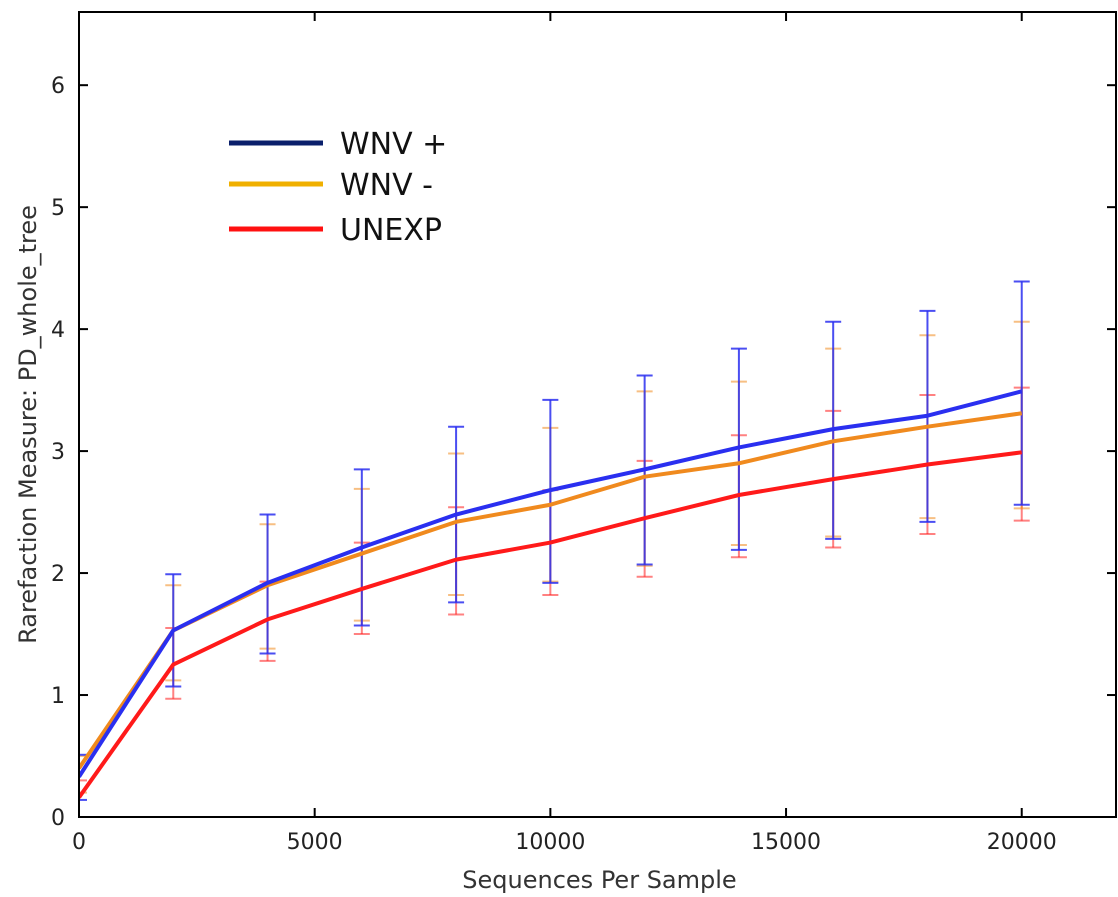 This screenshot has width=1118, height=897. What do you see at coordinates (28, 424) in the screenshot?
I see `y-axis-label: Rarefaction Measure: PD_whole_tree` at bounding box center [28, 424].